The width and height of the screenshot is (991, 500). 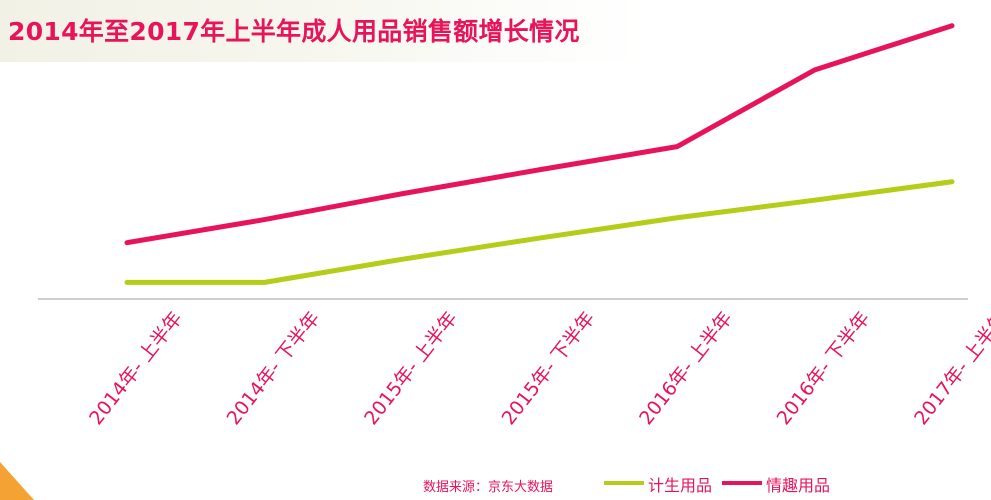 I want to click on title-background, so click(x=320, y=31).